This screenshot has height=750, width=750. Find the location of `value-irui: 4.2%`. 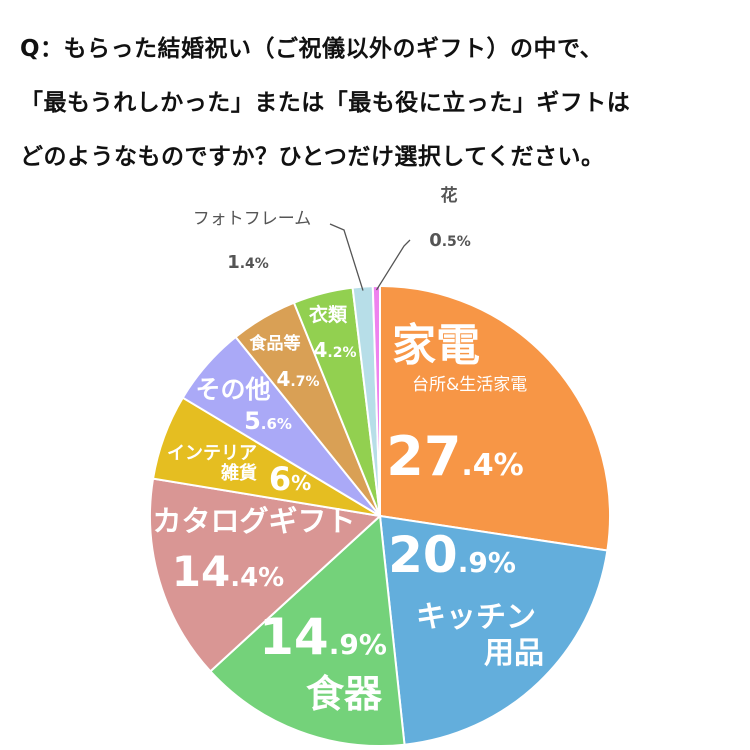

value-irui: 4.2% is located at coordinates (334, 350).